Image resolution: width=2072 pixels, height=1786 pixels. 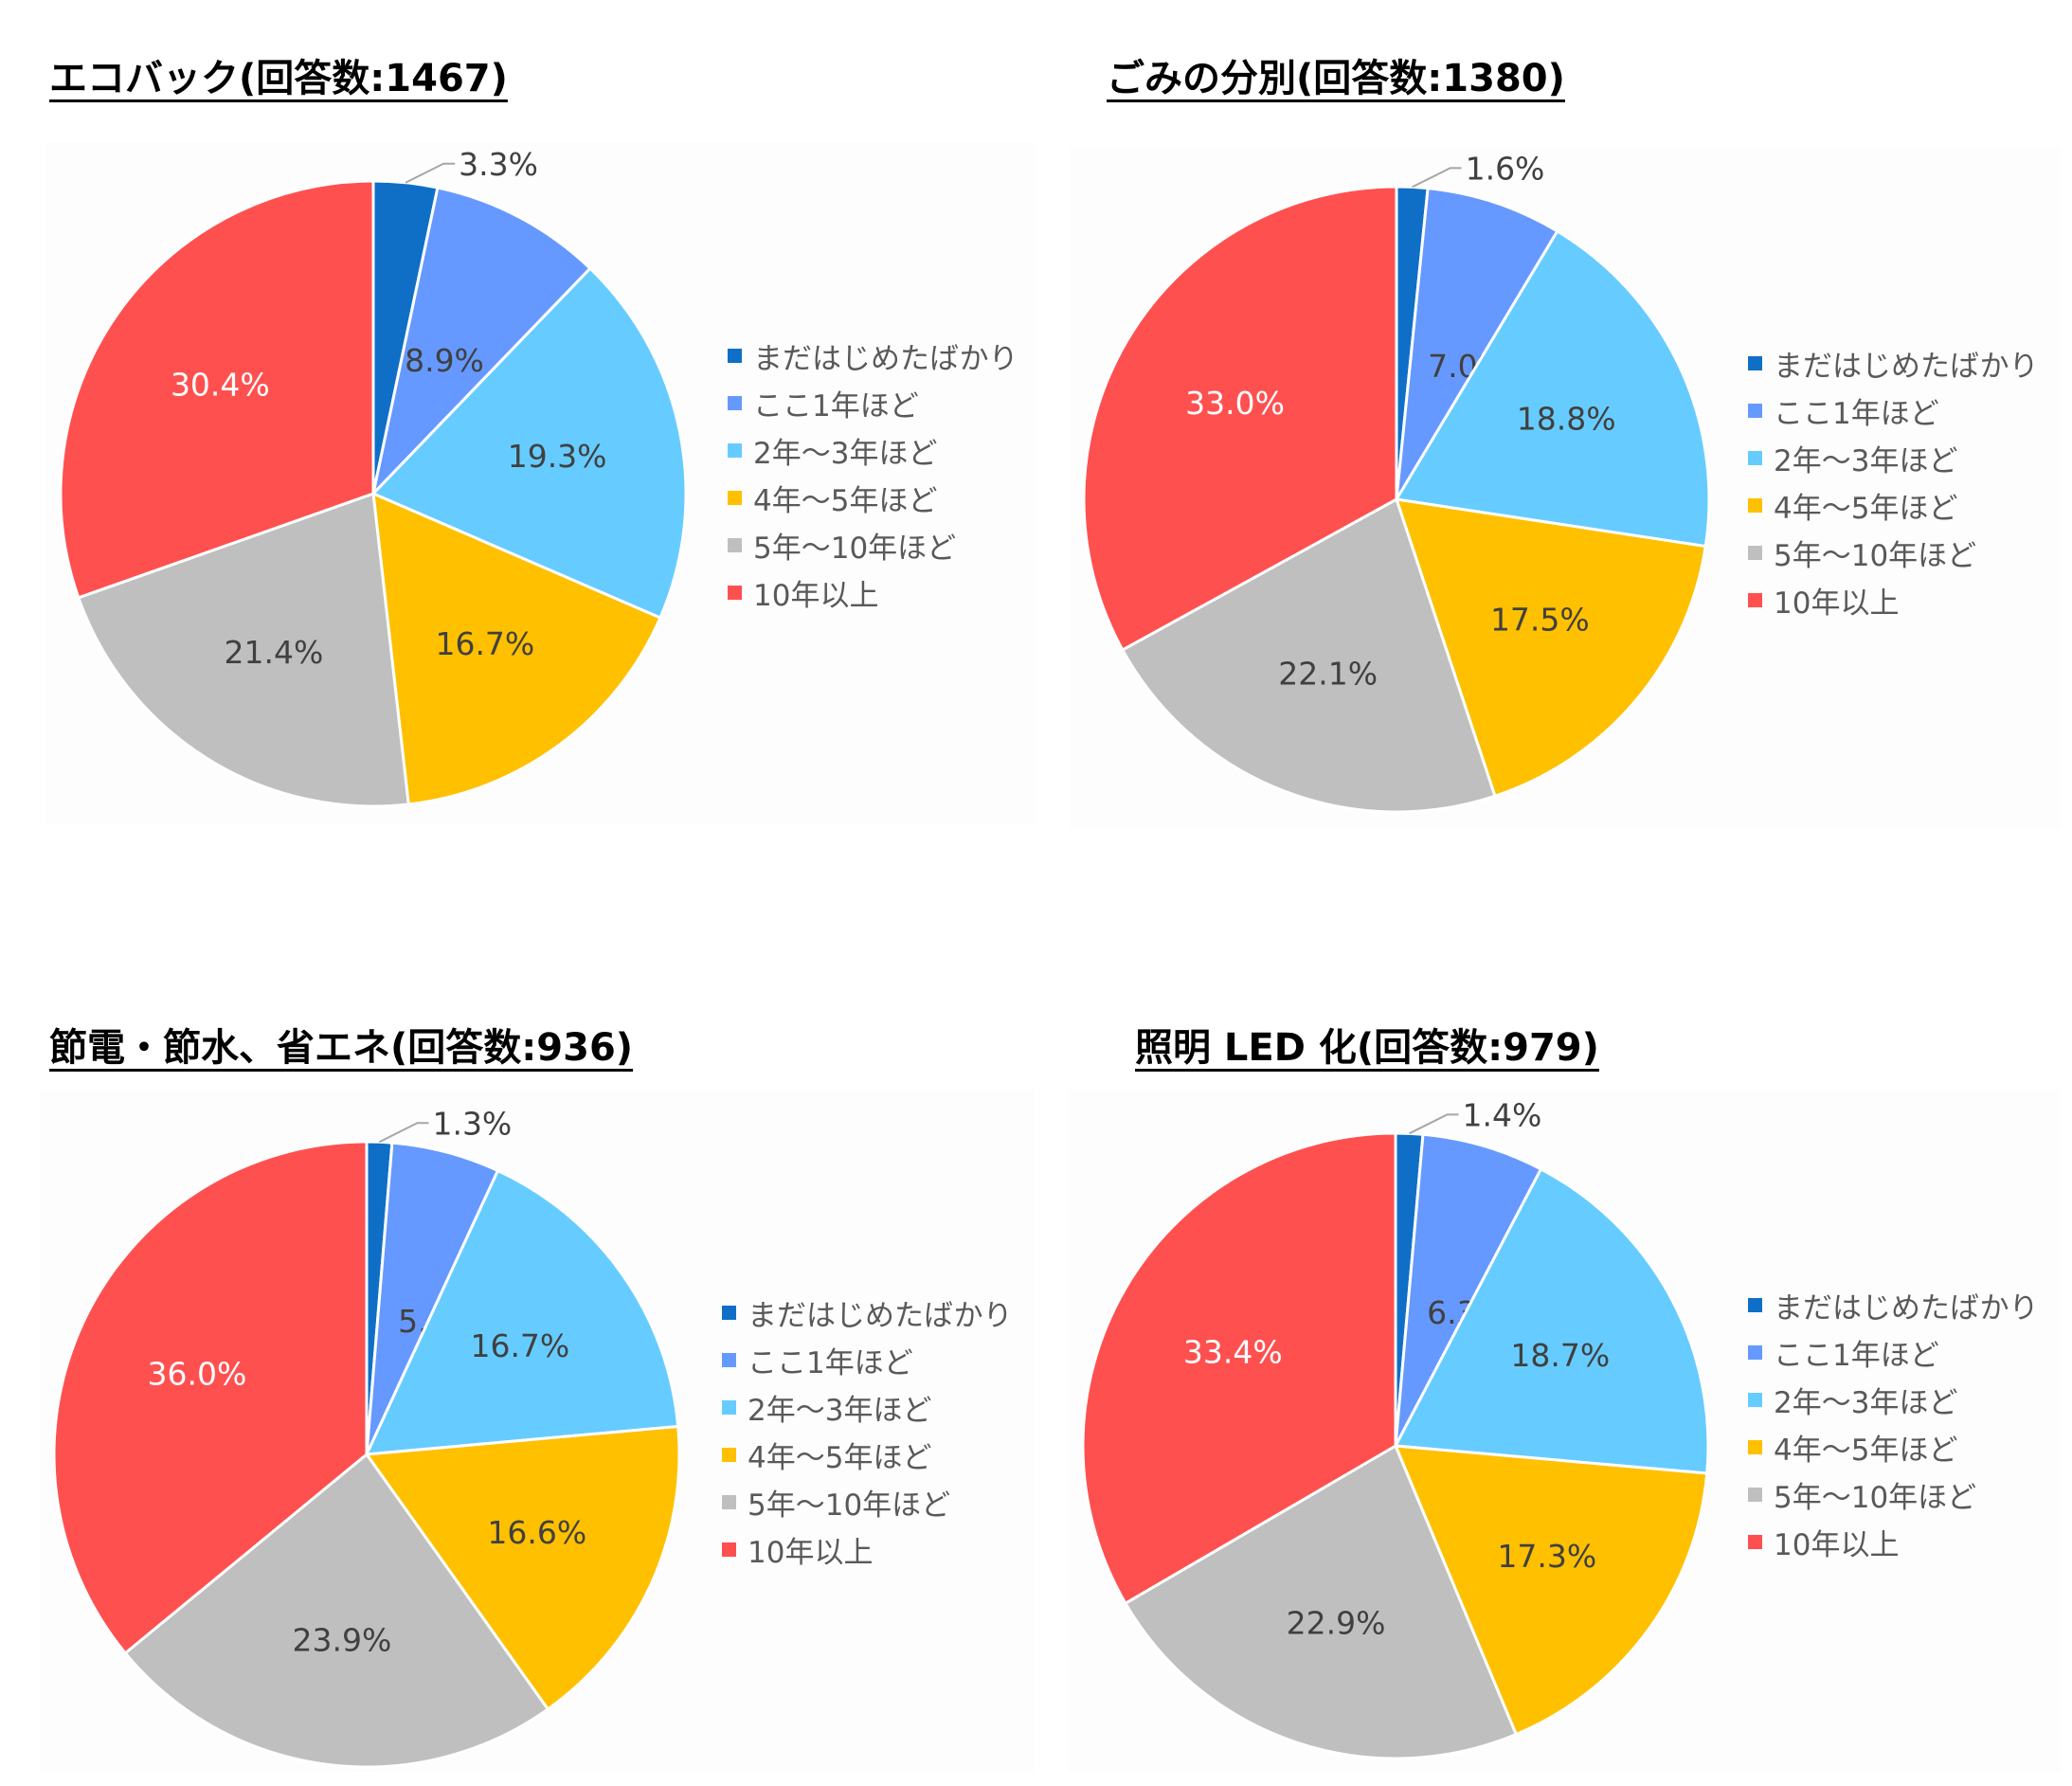 I want to click on chart-title: エコバック(回答数:1467), so click(x=278, y=78).